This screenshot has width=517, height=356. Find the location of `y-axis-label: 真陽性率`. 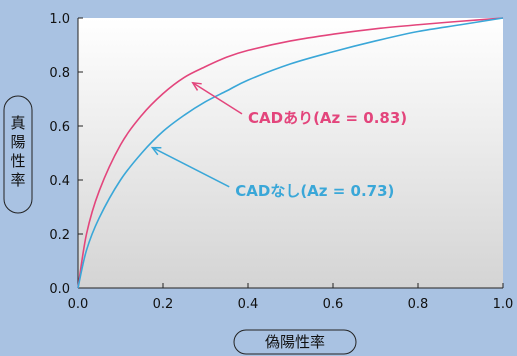

y-axis-label: 真陽性率 is located at coordinates (17, 151).